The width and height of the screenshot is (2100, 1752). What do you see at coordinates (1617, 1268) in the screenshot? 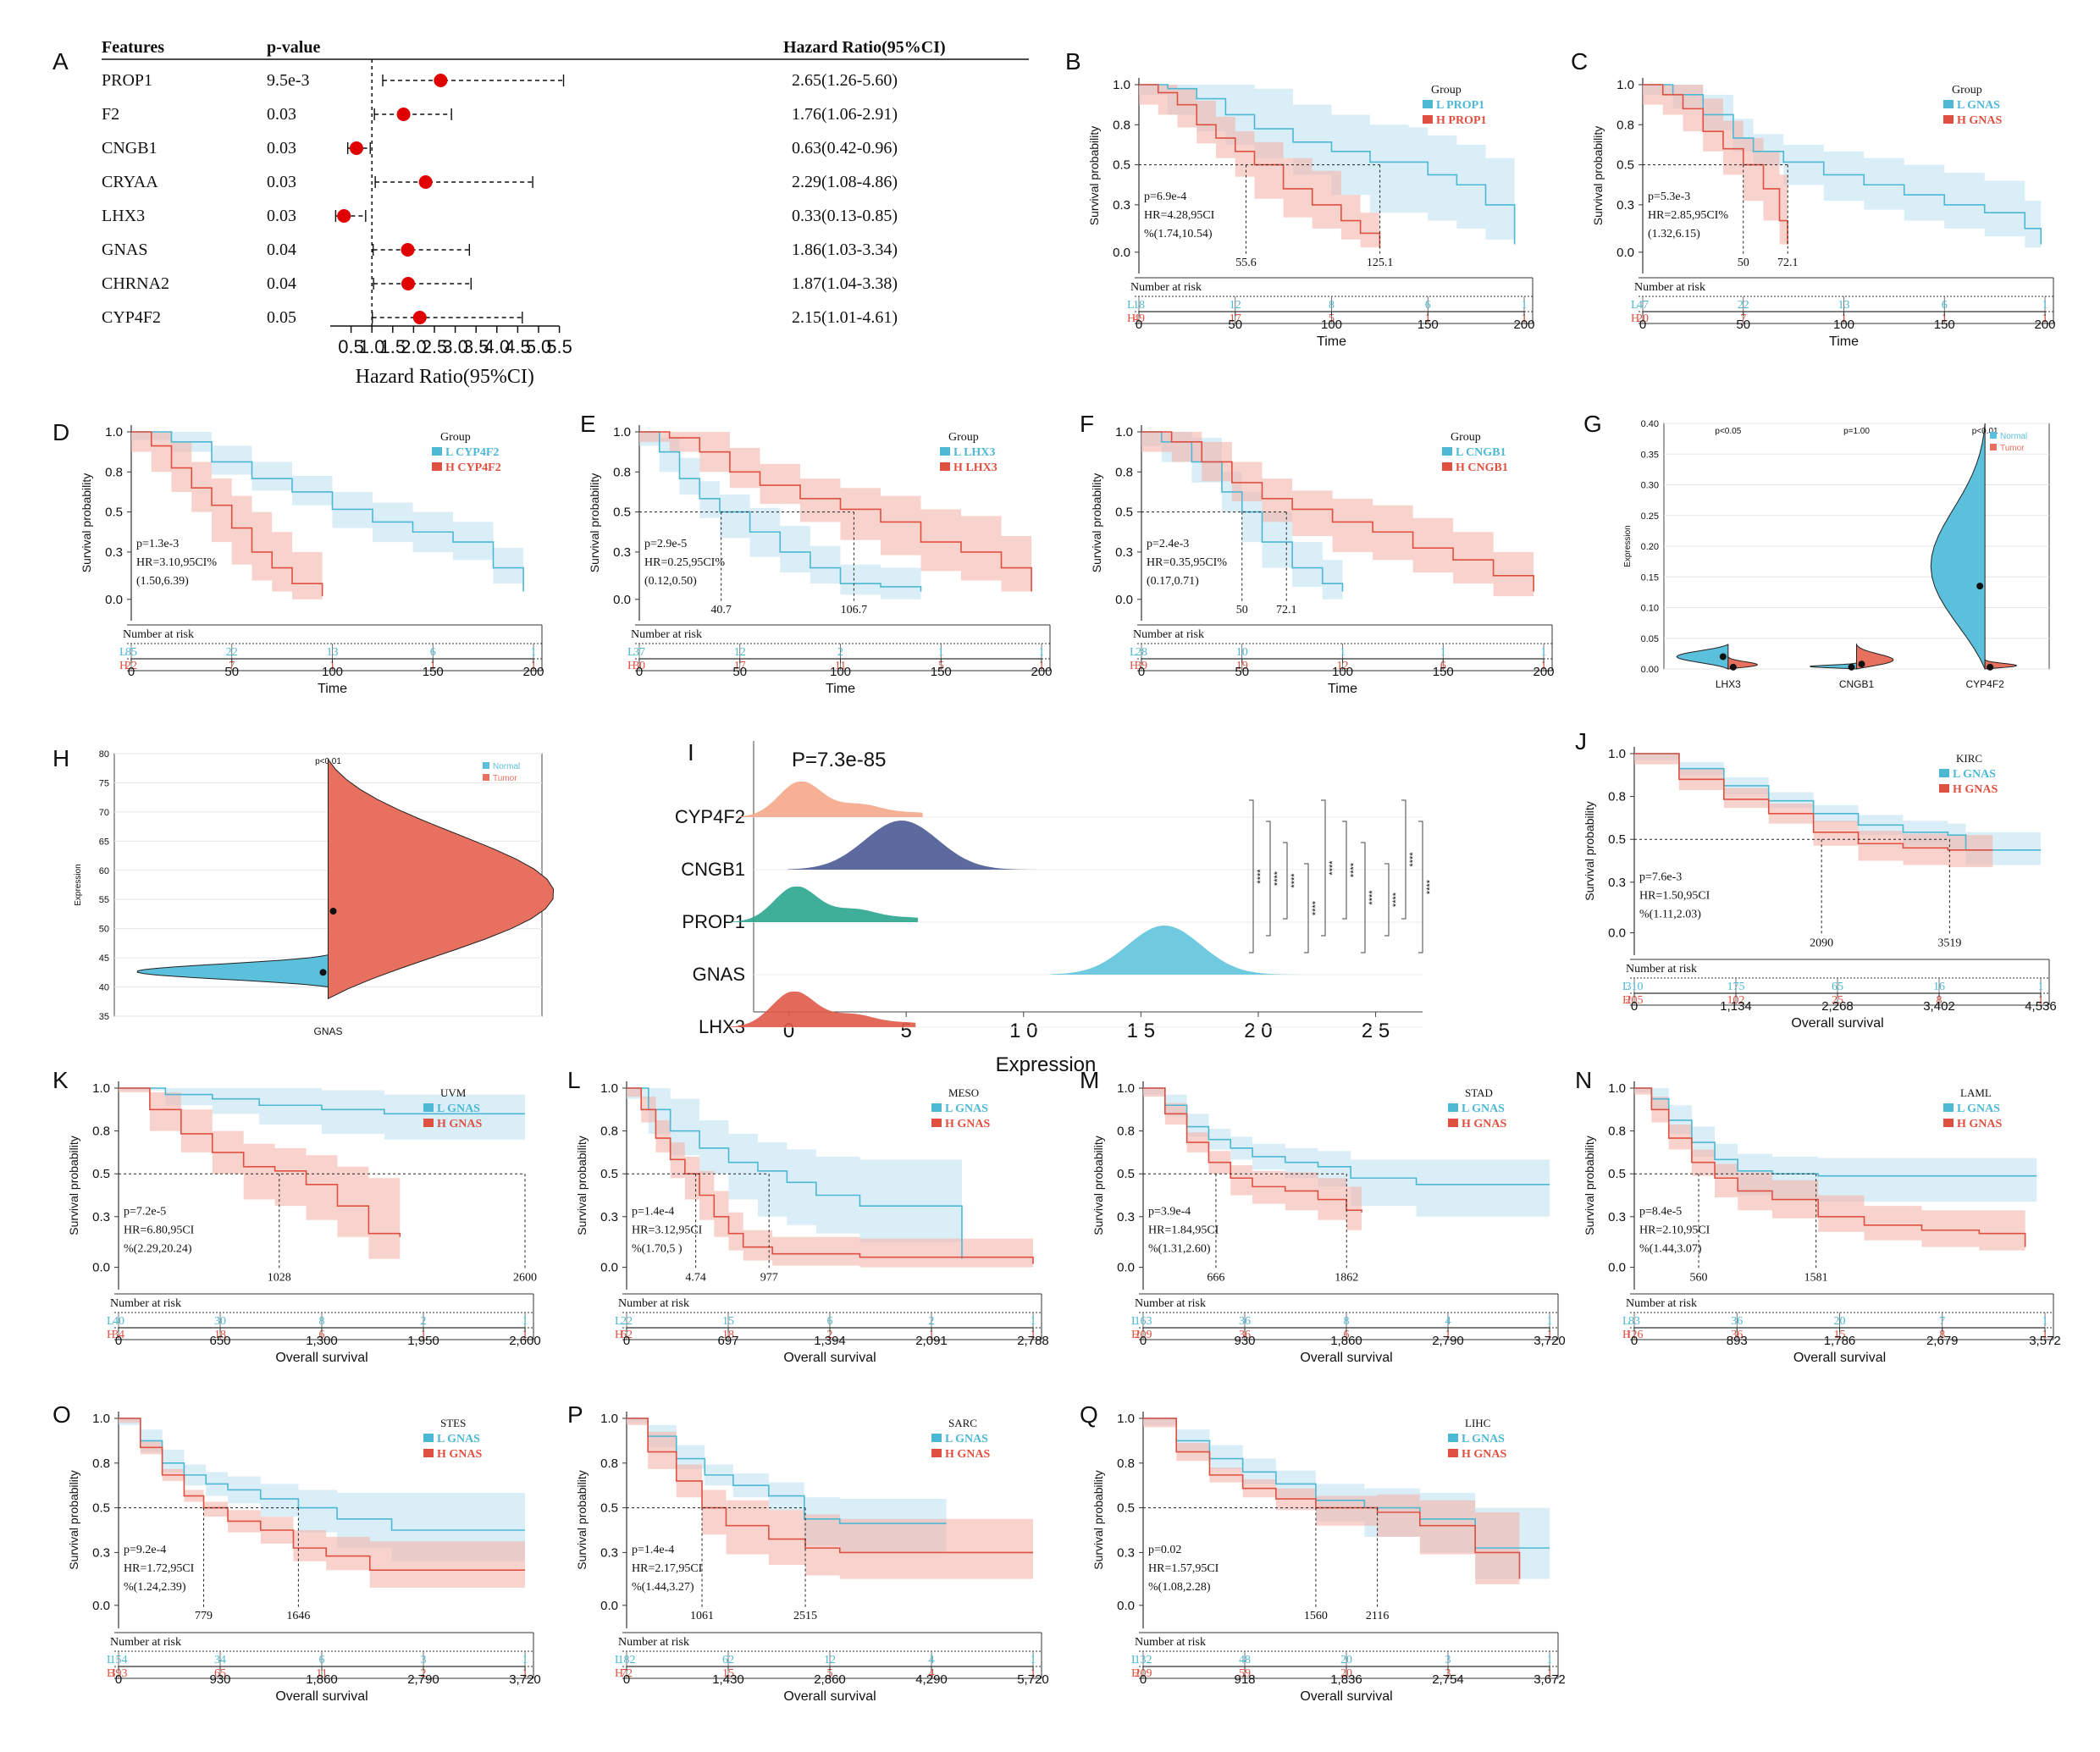
I see `y-tick-label: 0.0` at bounding box center [1617, 1268].